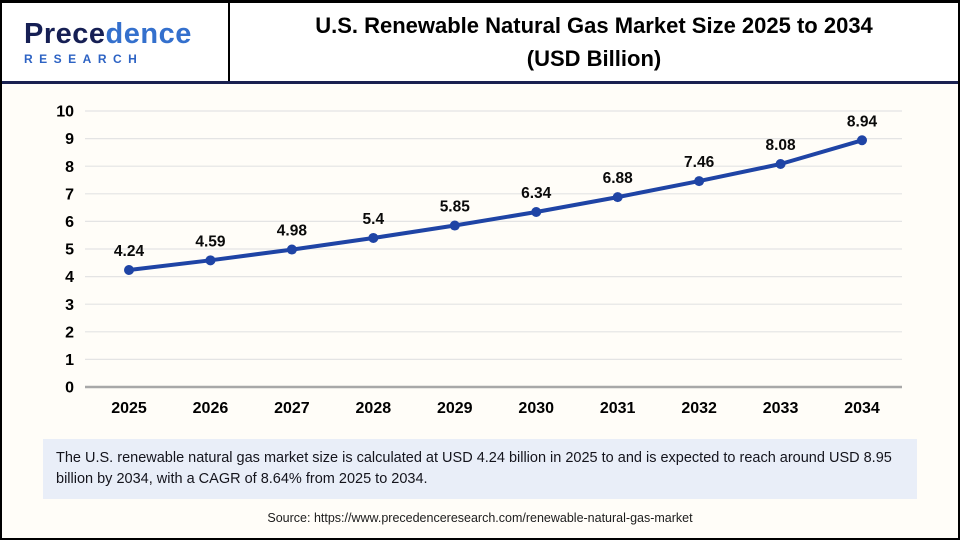 The height and width of the screenshot is (540, 960). I want to click on y-tick-label: 6, so click(69, 222).